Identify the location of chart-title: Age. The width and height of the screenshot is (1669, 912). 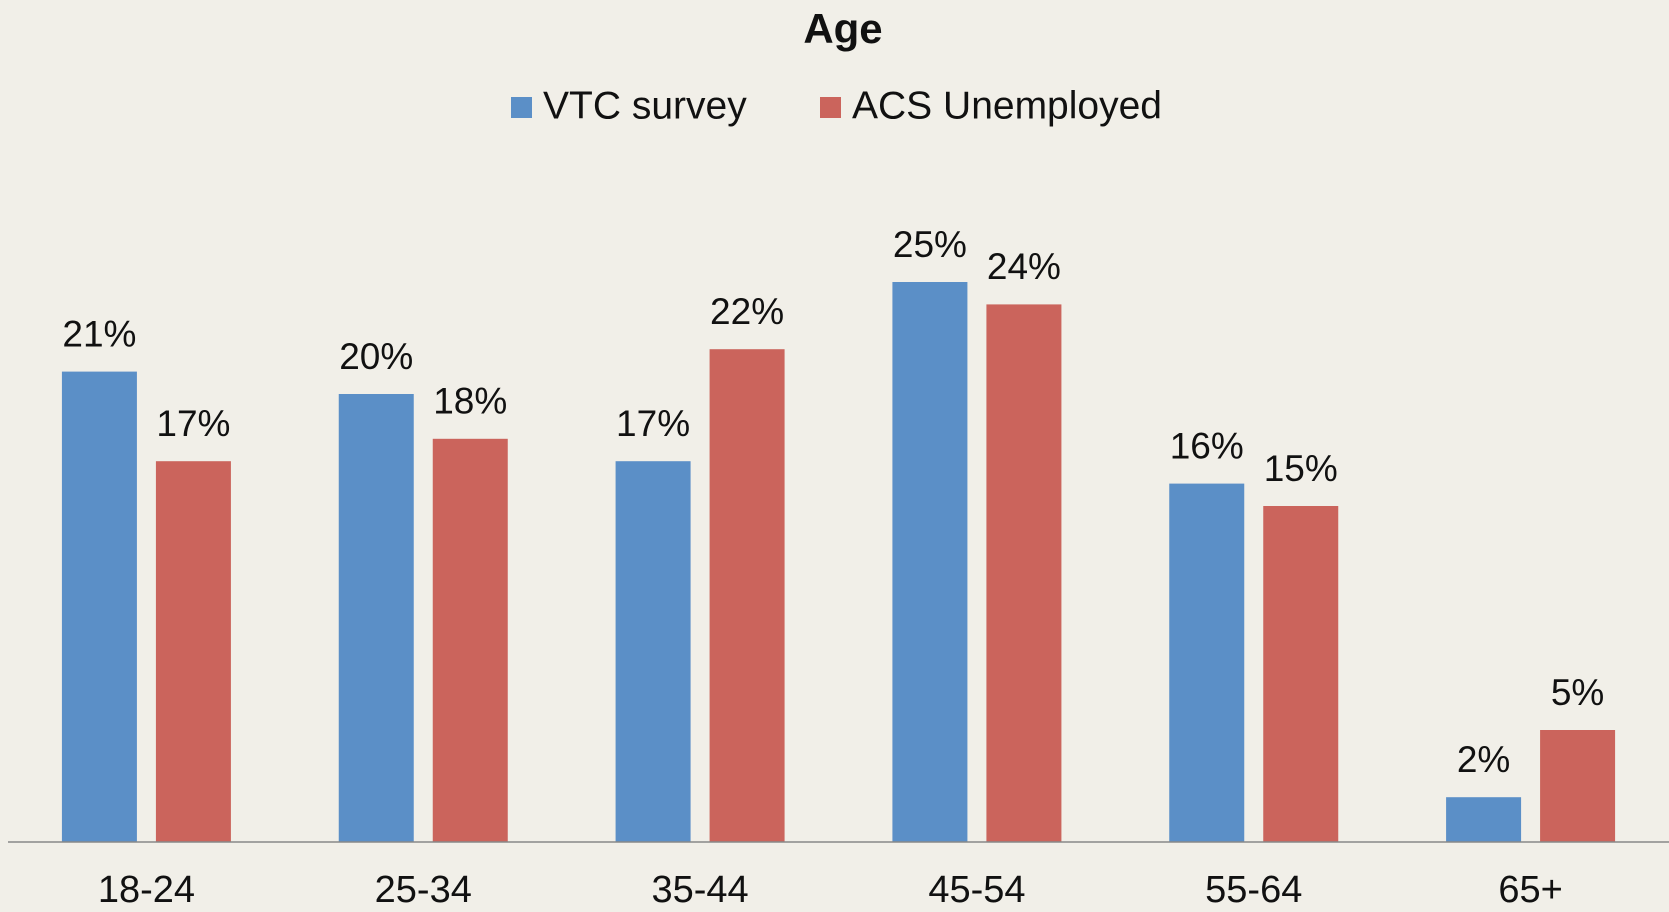
(842, 28).